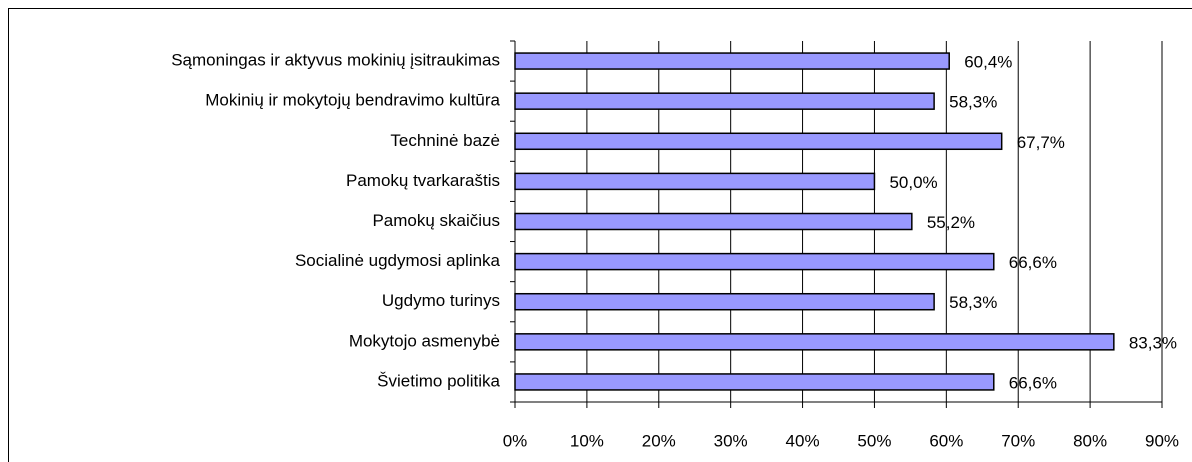 The image size is (1192, 462). What do you see at coordinates (1018, 440) in the screenshot?
I see `x-tick-label: 70%` at bounding box center [1018, 440].